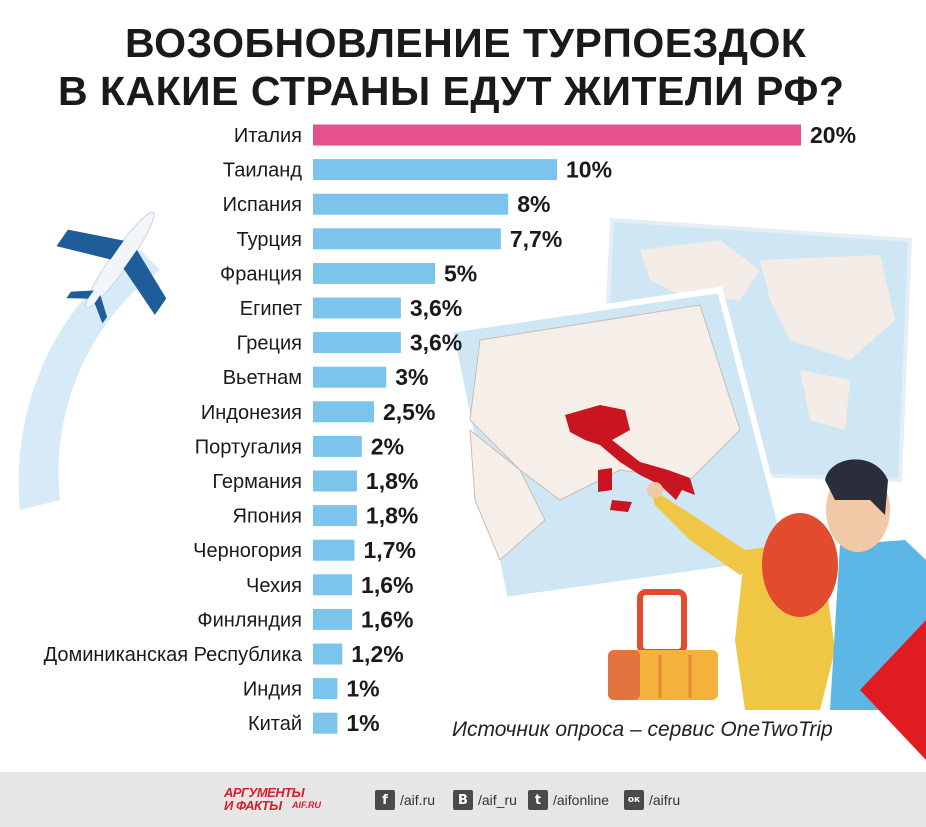  What do you see at coordinates (630, 452) in the screenshot?
I see `italy-highlight` at bounding box center [630, 452].